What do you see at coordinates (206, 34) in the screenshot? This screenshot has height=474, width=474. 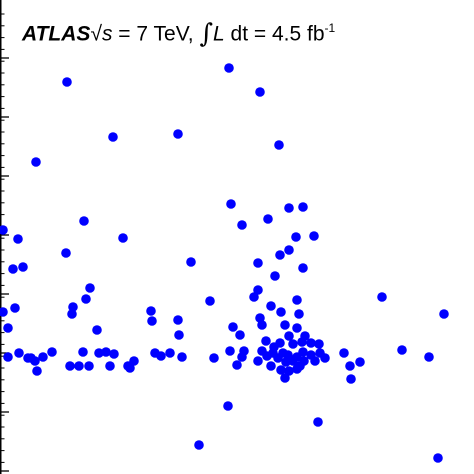 I see `integral-symbol: ∫` at bounding box center [206, 34].